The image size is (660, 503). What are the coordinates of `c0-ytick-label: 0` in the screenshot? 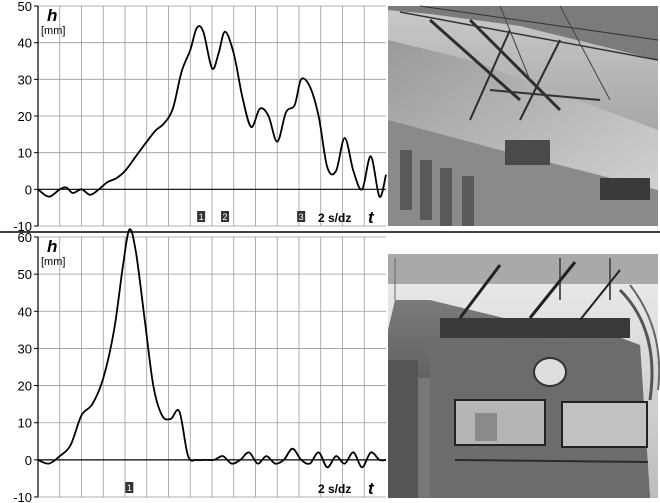 It's located at (28, 189).